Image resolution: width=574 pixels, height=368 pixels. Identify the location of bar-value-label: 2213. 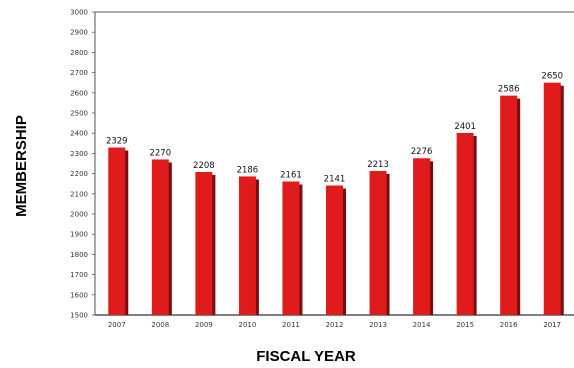
(378, 165).